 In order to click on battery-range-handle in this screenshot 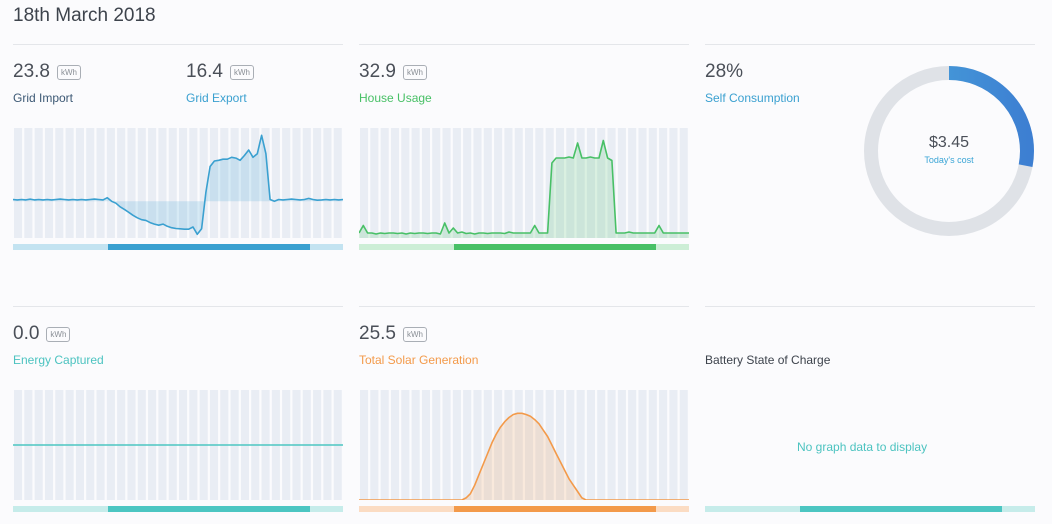, I will do `click(901, 509)`.